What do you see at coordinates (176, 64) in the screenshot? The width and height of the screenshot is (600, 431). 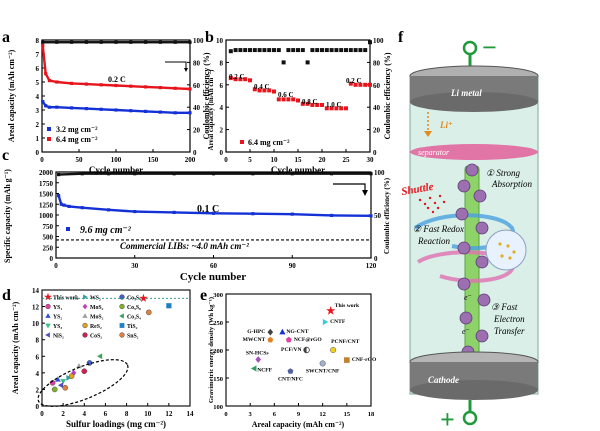 I see `panel-a-arrow` at bounding box center [176, 64].